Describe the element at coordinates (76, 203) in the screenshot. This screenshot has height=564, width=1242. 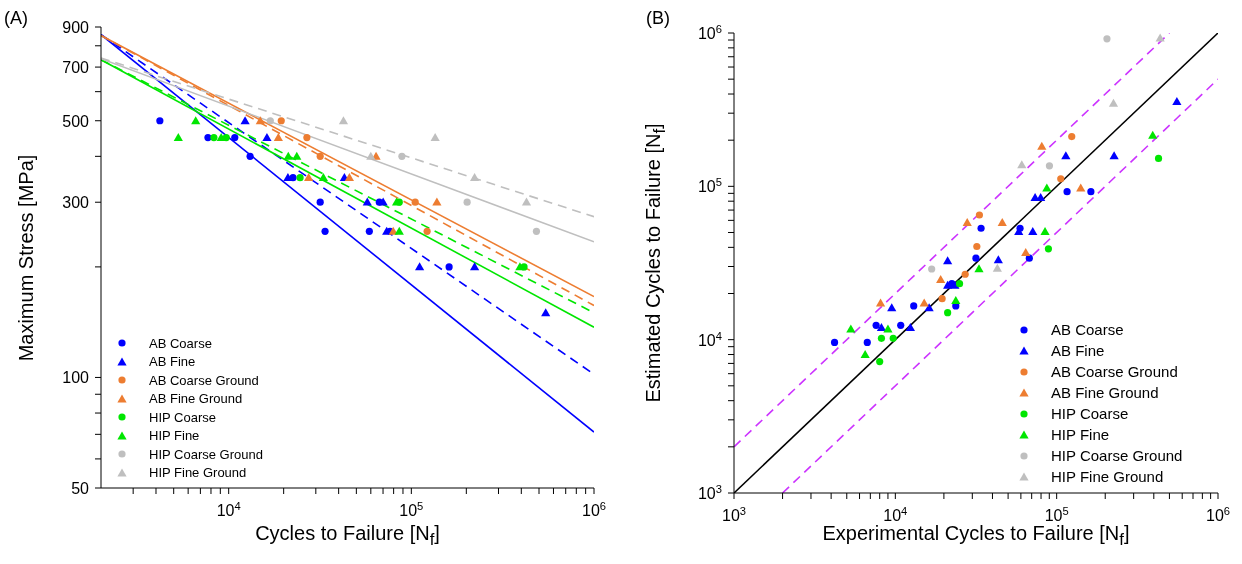
I see `y-tick-label: 300` at that location.